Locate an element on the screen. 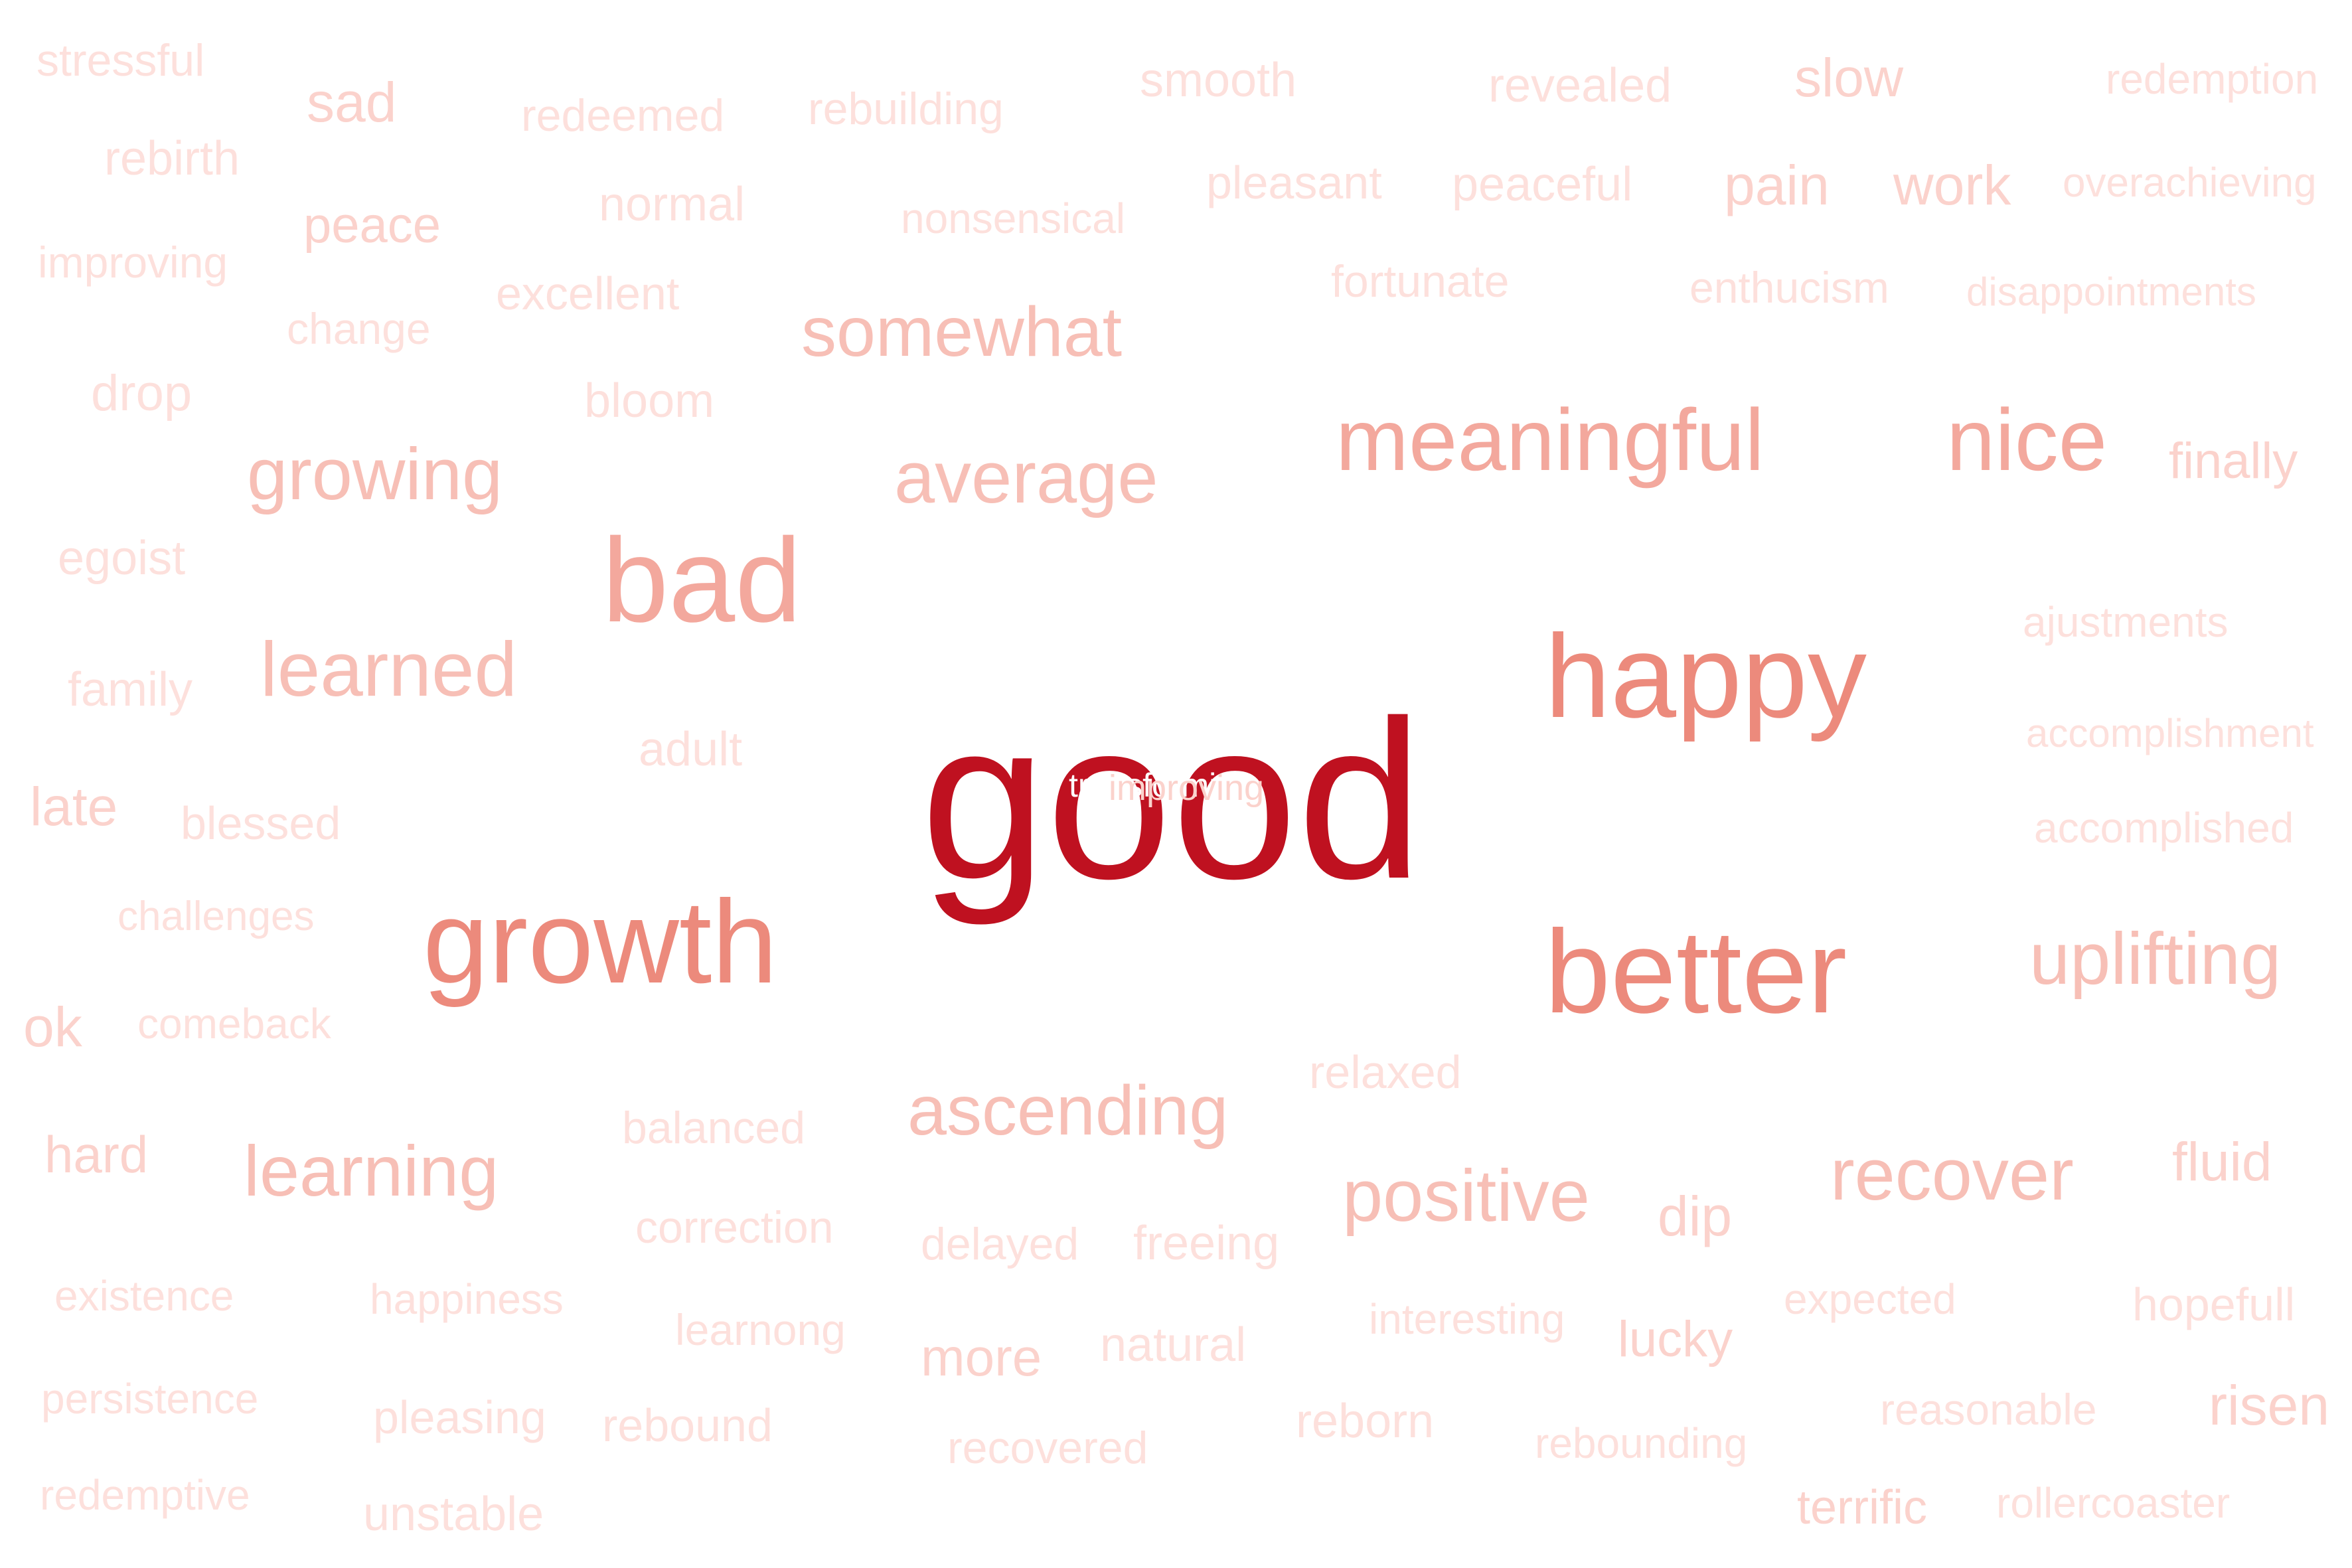 Image resolution: width=2352 pixels, height=1568 pixels. cloud-word: pleasant is located at coordinates (1294, 183).